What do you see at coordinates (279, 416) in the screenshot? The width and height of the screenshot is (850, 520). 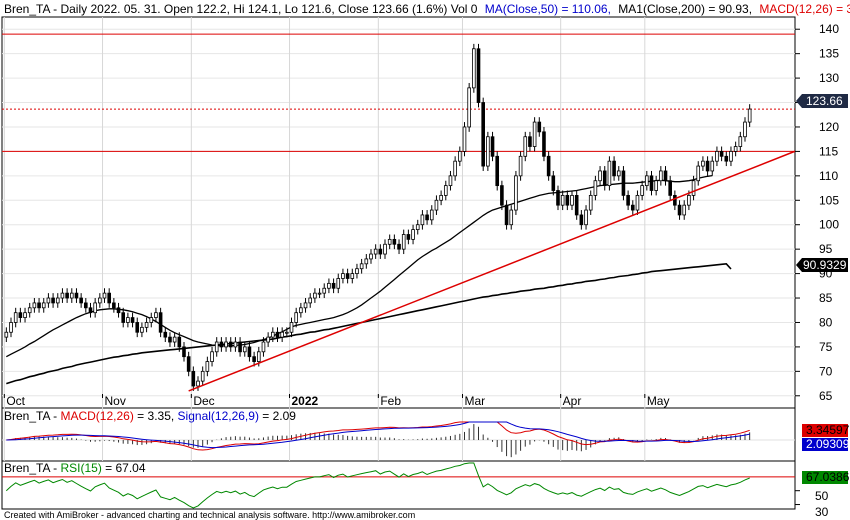 I see `signal-value: = 2.09` at bounding box center [279, 416].